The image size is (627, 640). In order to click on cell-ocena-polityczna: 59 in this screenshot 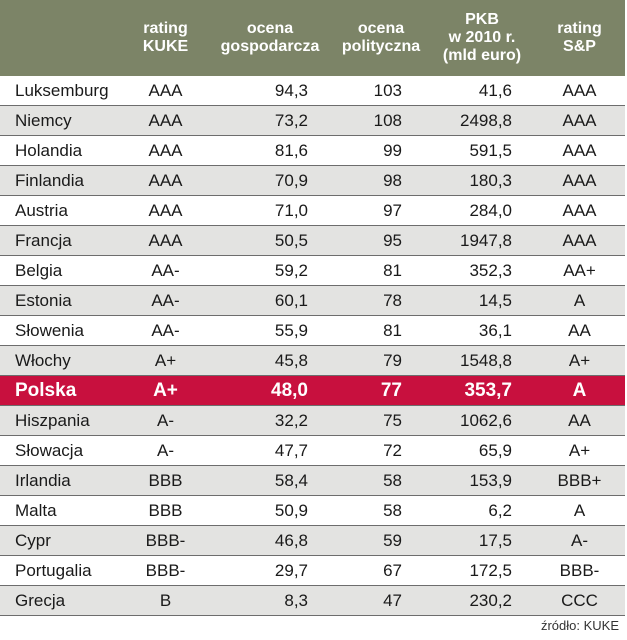, I will do `click(381, 540)`.